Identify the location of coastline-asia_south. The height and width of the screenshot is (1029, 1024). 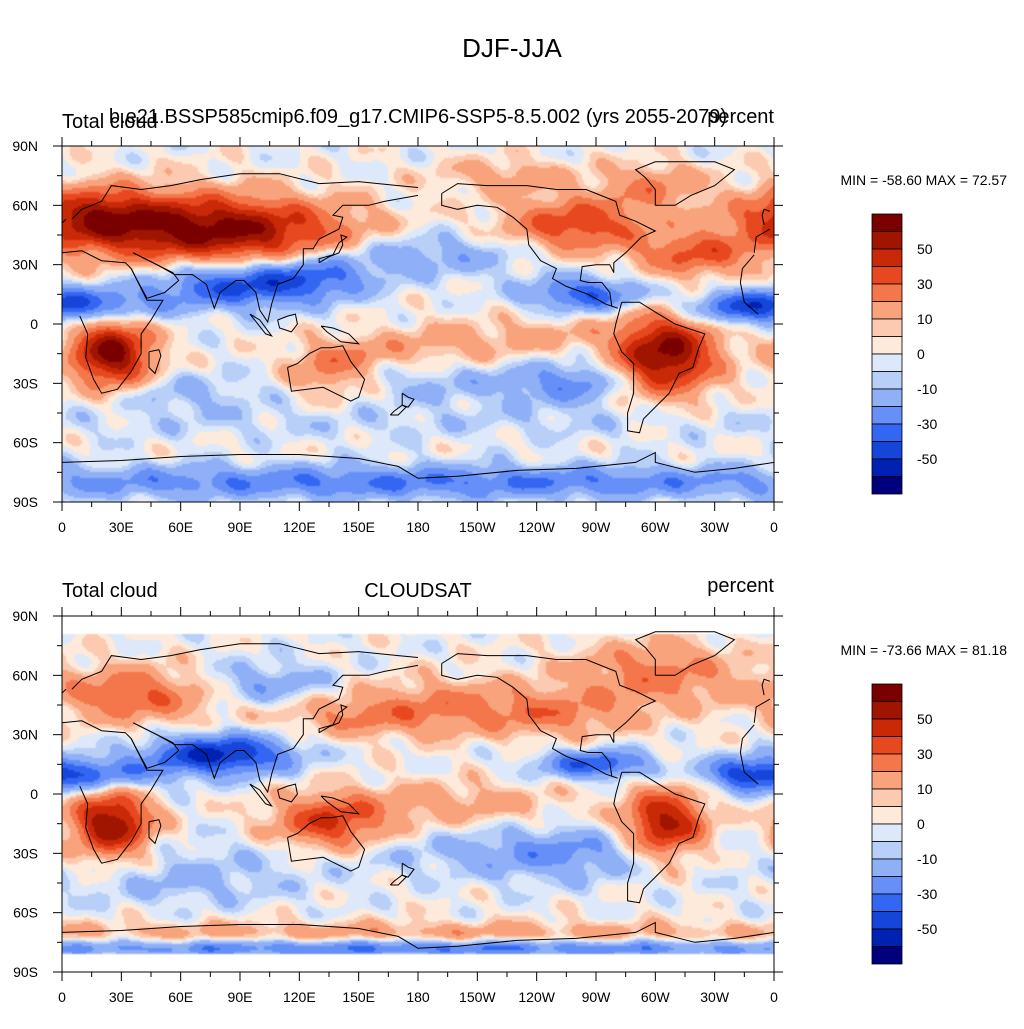
(275, 729).